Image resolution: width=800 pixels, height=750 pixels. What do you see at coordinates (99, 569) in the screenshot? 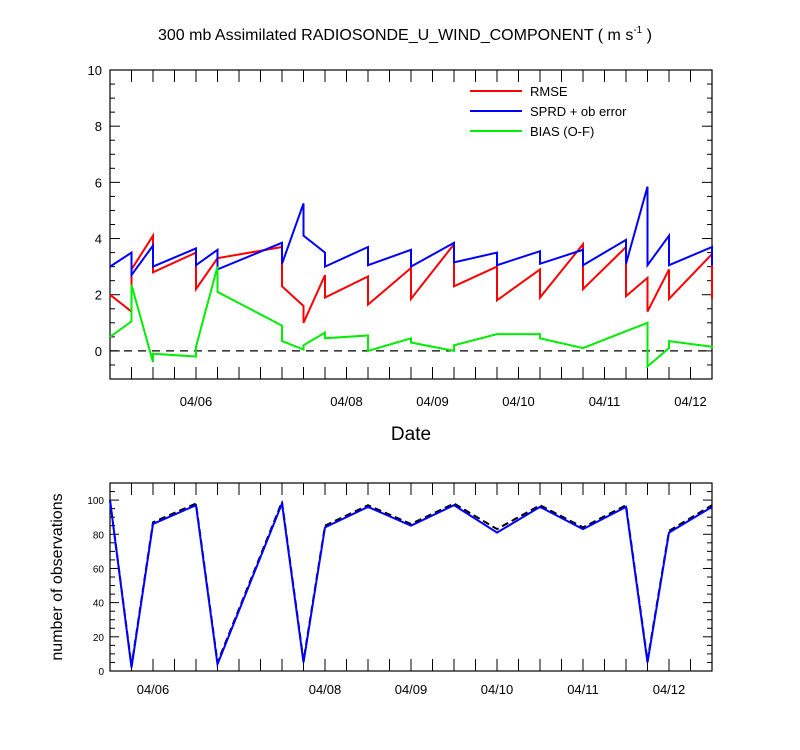
I see `y-tick-label: 60` at bounding box center [99, 569].